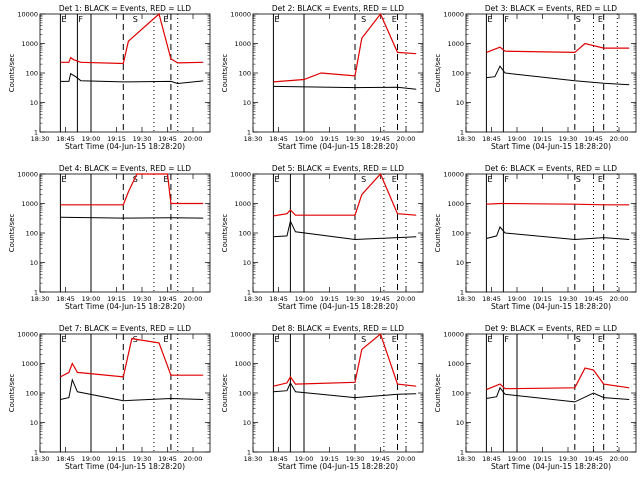 This screenshot has width=640, height=484. I want to click on panel-title: Det 5: BLACK = Events, RED = LLD, so click(338, 168).